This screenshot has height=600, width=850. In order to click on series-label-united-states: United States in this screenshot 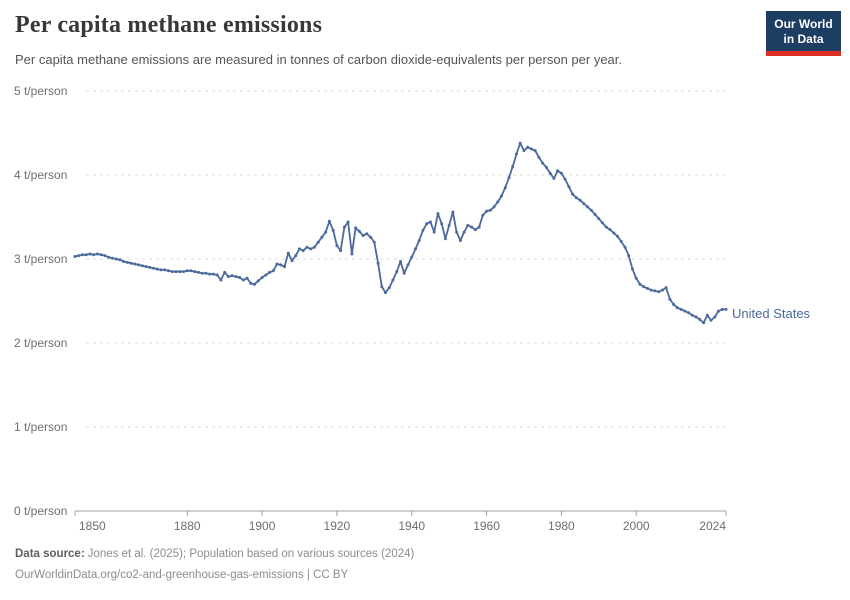, I will do `click(771, 313)`.